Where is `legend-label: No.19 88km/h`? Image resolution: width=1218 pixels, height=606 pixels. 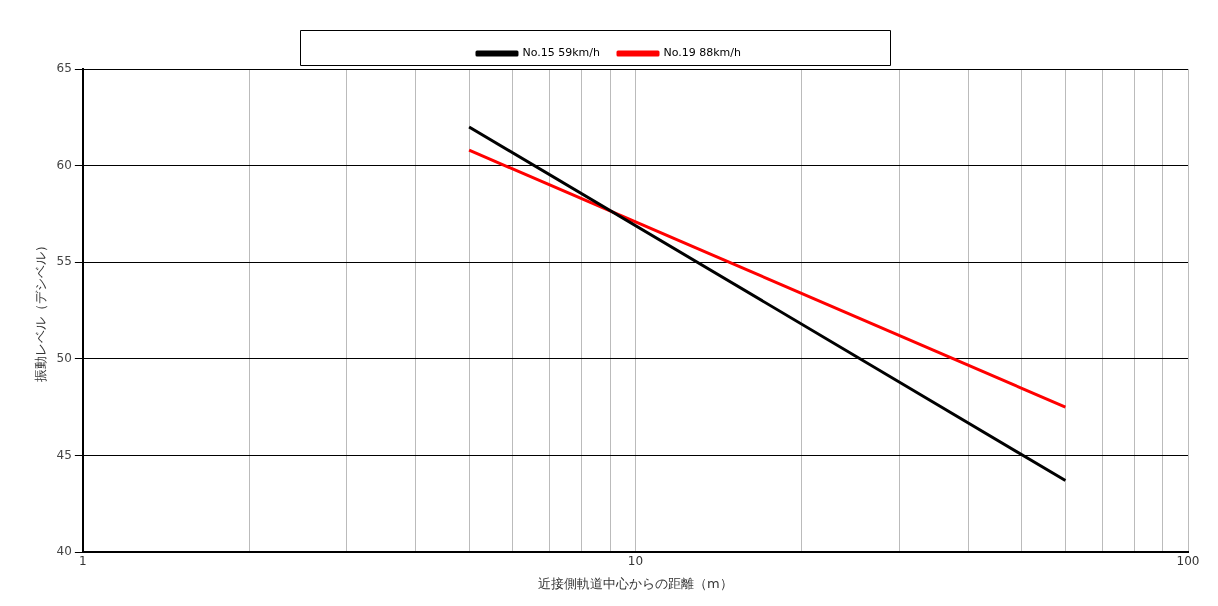
legend-label: No.19 88km/h is located at coordinates (702, 53).